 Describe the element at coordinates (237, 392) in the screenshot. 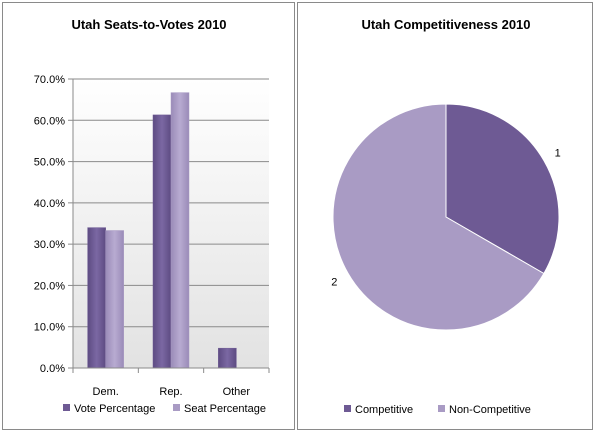

I see `x-tick-label: Other` at that location.